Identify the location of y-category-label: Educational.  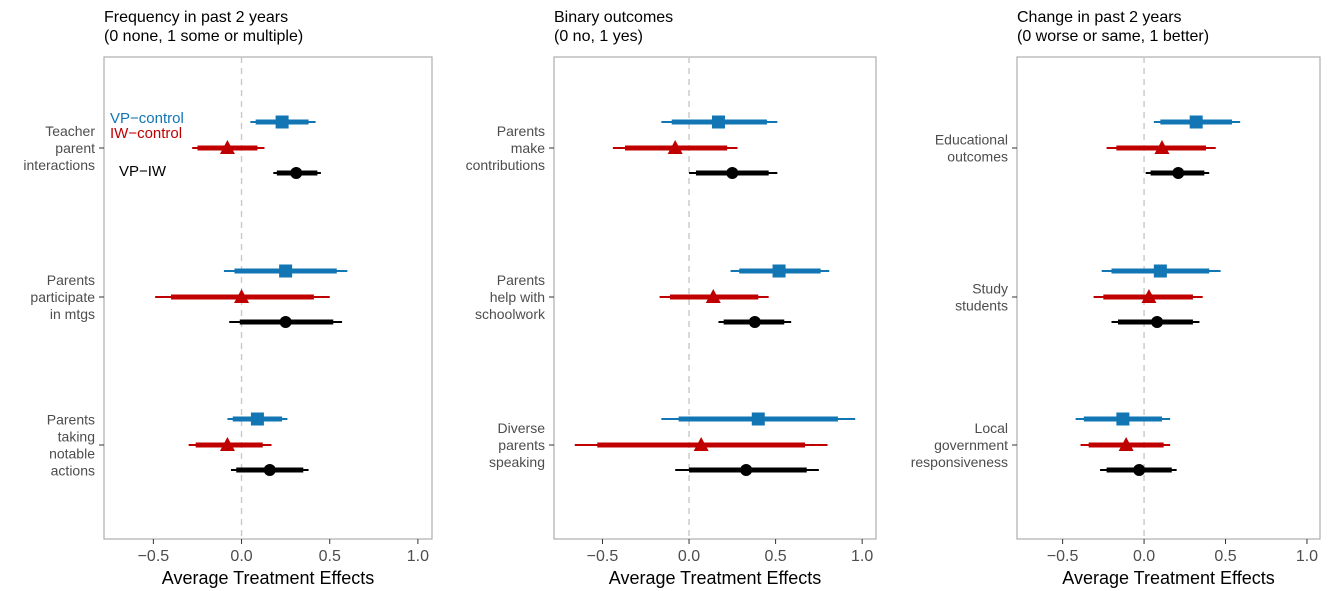
(971, 140).